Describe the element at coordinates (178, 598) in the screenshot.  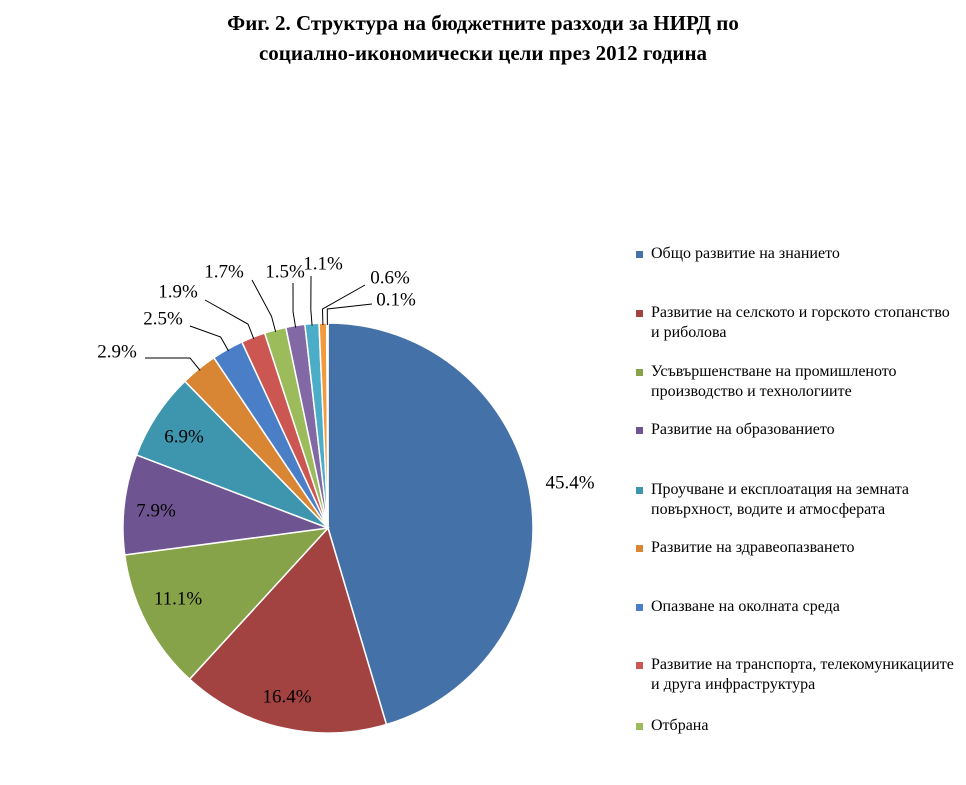
I see `slice-data-label: 11.1%` at that location.